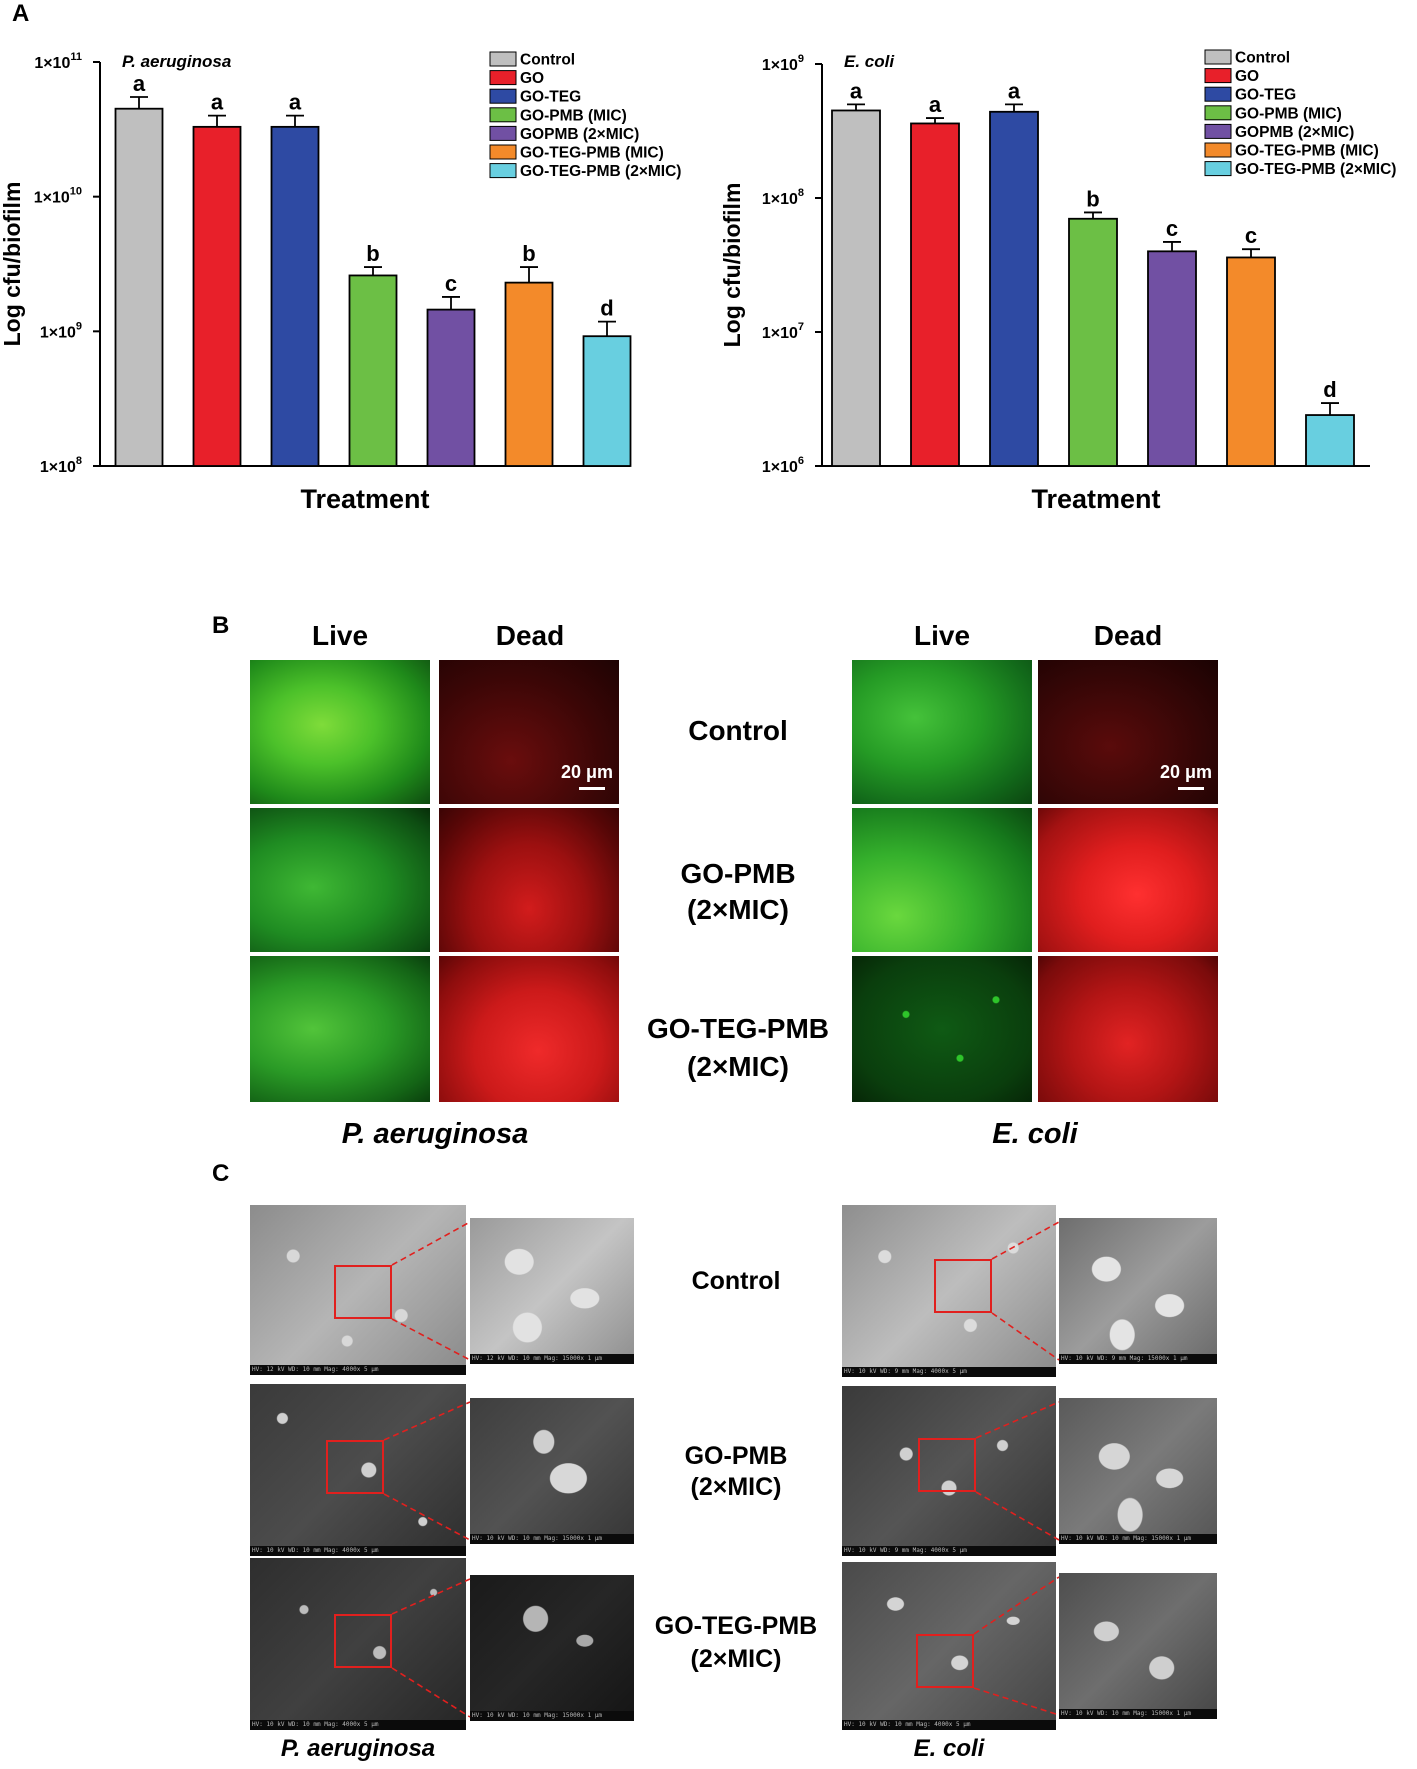  Describe the element at coordinates (942, 732) in the screenshot. I see `micrograph-ec-control-live` at that location.